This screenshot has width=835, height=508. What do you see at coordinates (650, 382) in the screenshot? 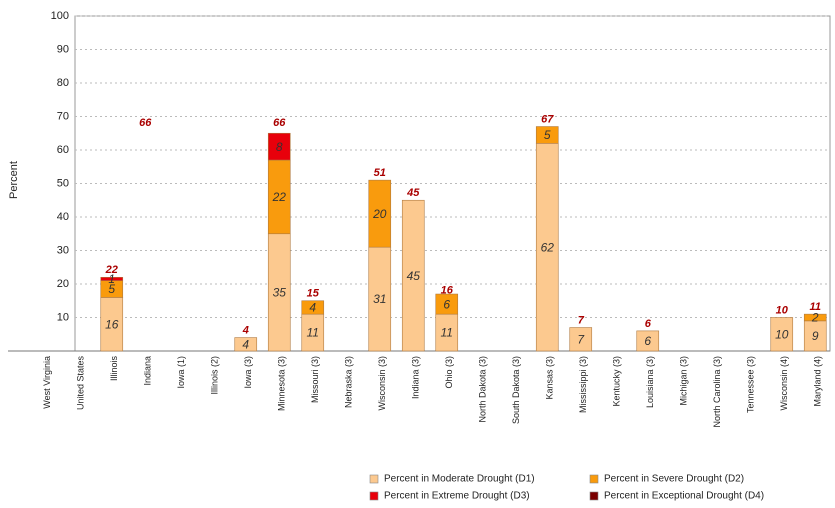
I see `x-tick-label: Louisiana (3)` at bounding box center [650, 382].